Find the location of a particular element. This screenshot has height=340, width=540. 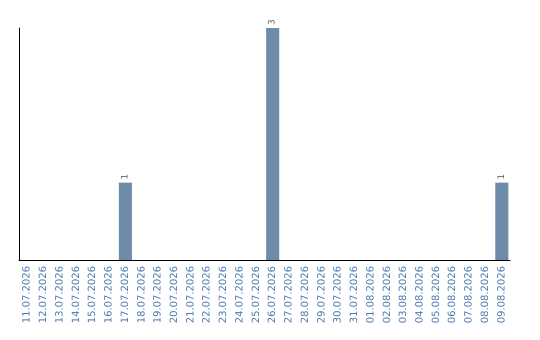

x-tick-label: 15.07.2026 is located at coordinates (92, 295).